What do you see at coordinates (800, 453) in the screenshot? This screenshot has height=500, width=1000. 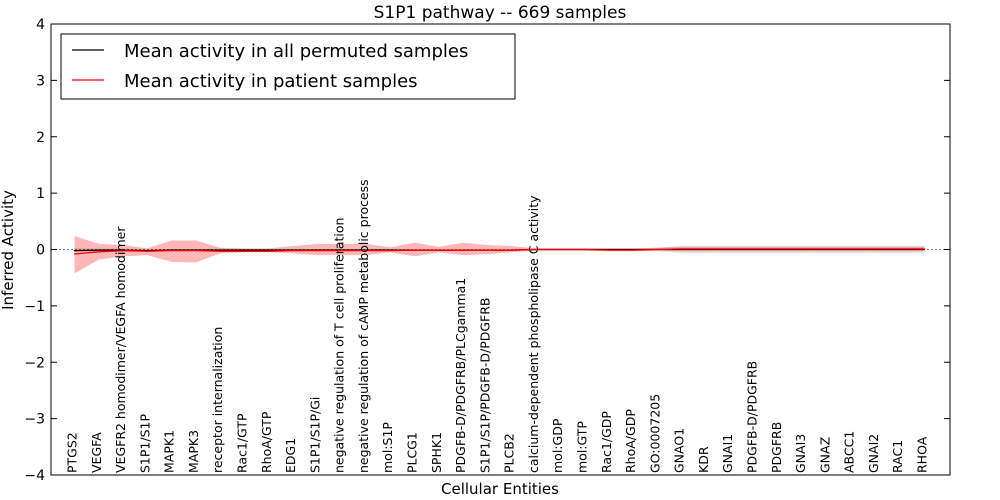 I see `category-label-30: GNAI3` at bounding box center [800, 453].